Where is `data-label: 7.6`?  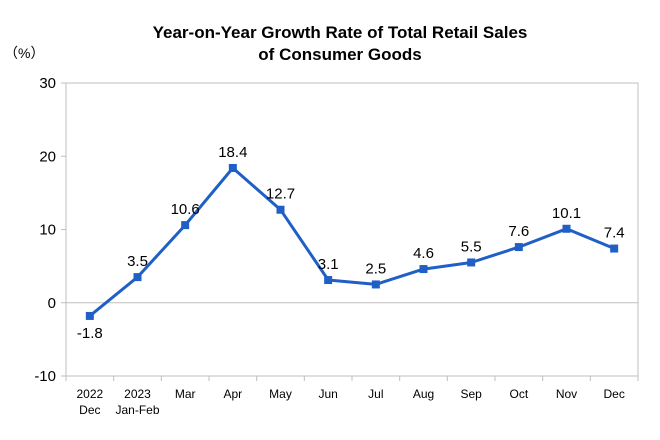 data-label: 7.6 is located at coordinates (518, 231).